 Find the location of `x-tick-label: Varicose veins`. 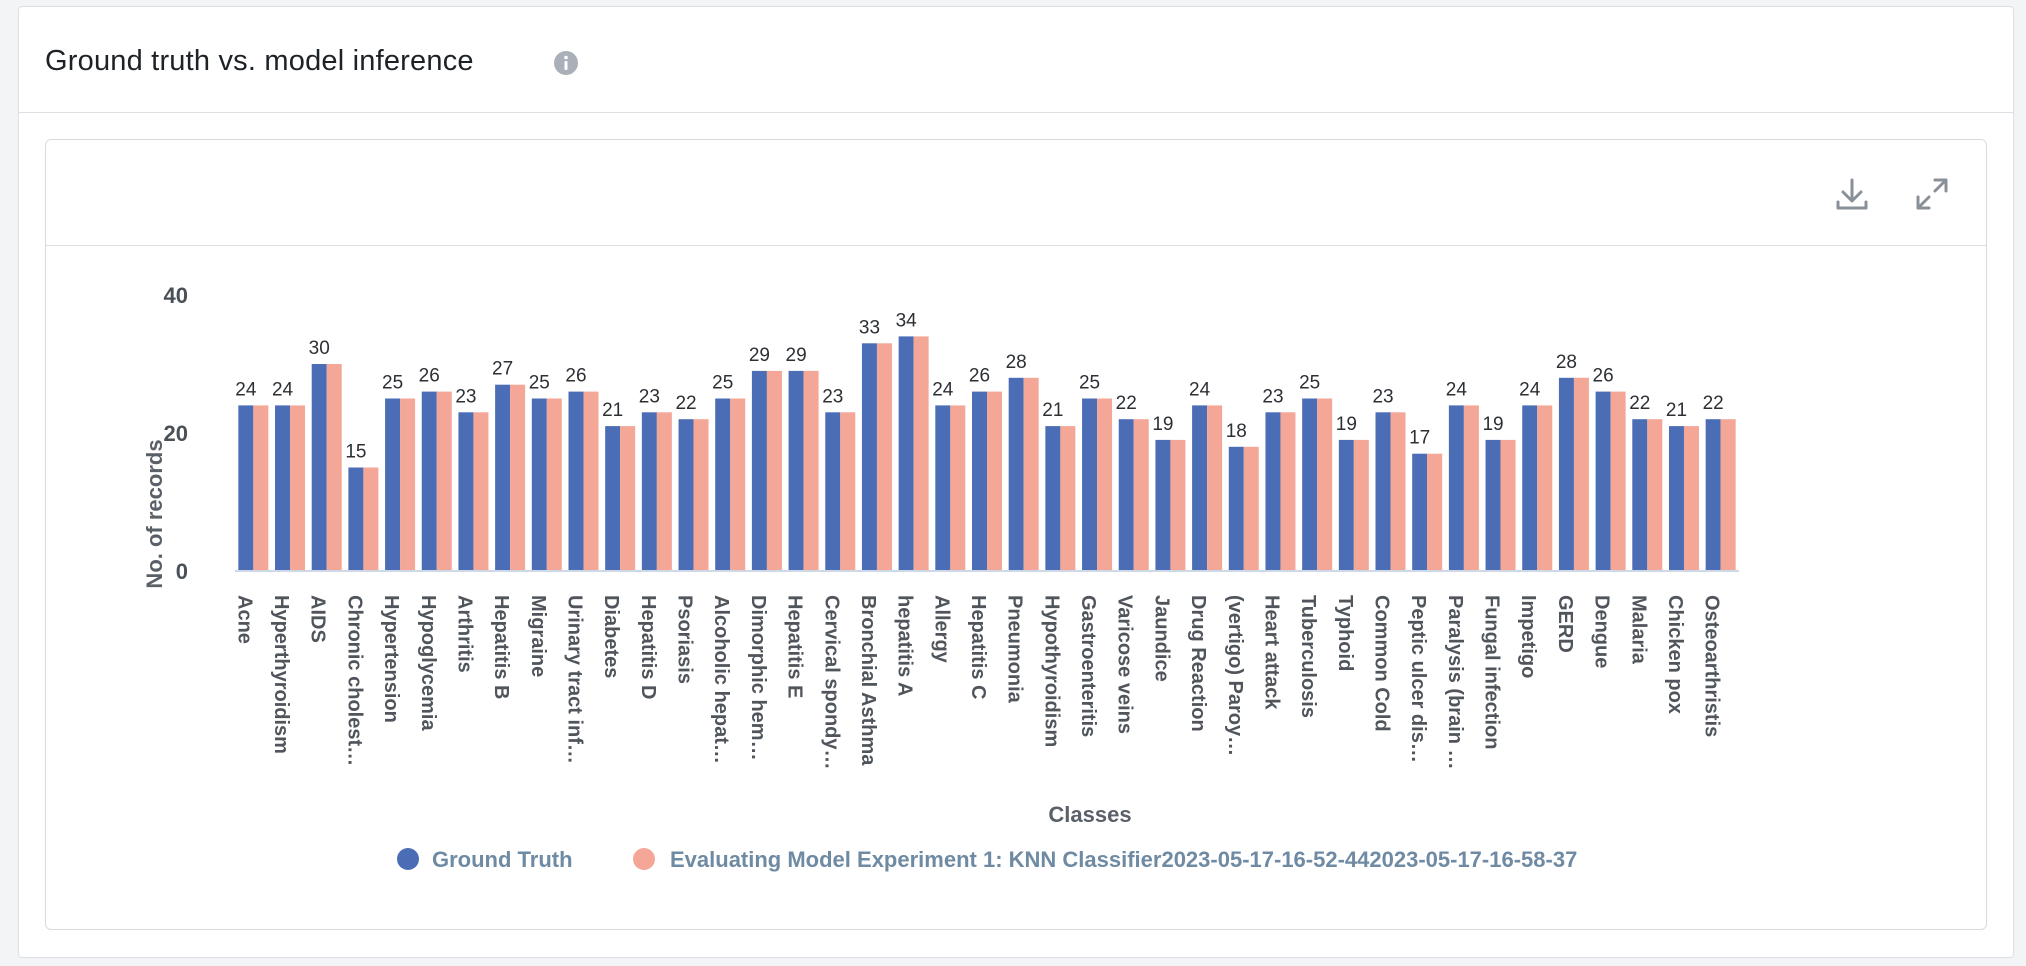

x-tick-label: Varicose veins is located at coordinates (1125, 664).